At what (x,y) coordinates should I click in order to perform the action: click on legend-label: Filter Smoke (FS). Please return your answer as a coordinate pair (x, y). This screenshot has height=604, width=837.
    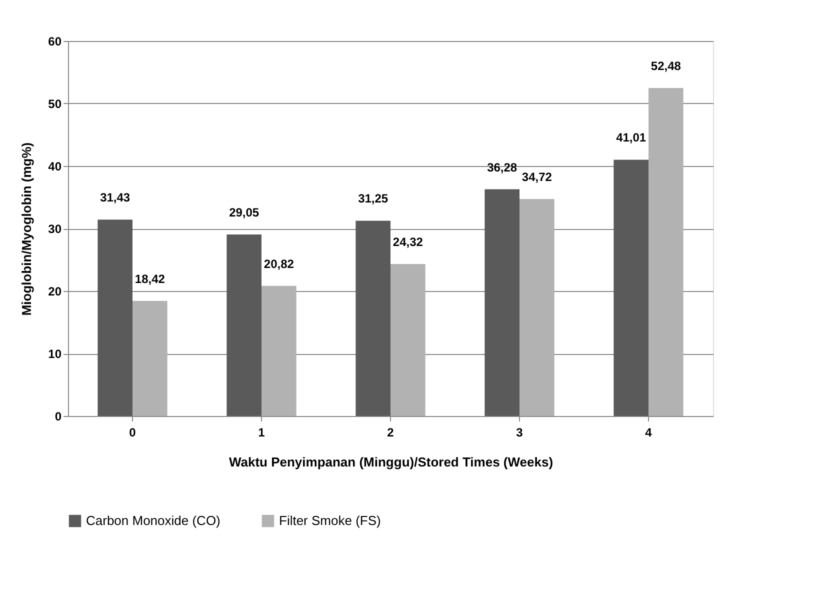
    Looking at the image, I should click on (330, 520).